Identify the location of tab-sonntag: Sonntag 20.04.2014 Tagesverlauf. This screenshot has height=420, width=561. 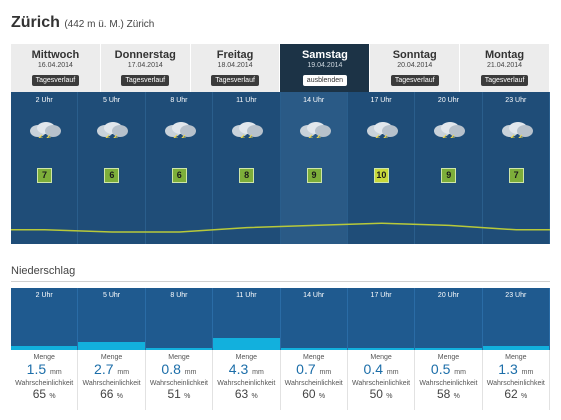
(415, 68).